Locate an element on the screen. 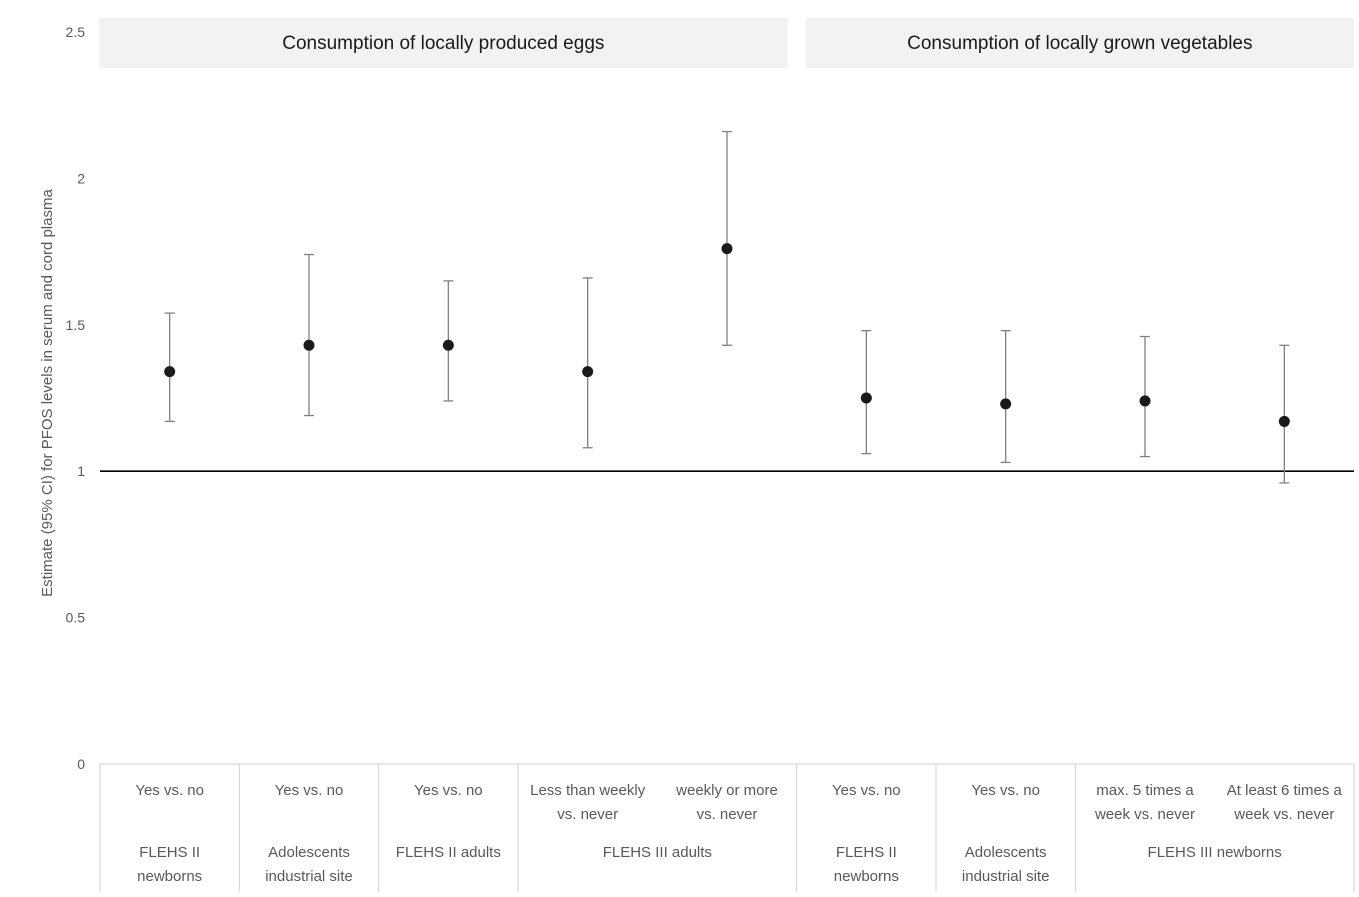  y-tick-label: 0 is located at coordinates (81, 764).